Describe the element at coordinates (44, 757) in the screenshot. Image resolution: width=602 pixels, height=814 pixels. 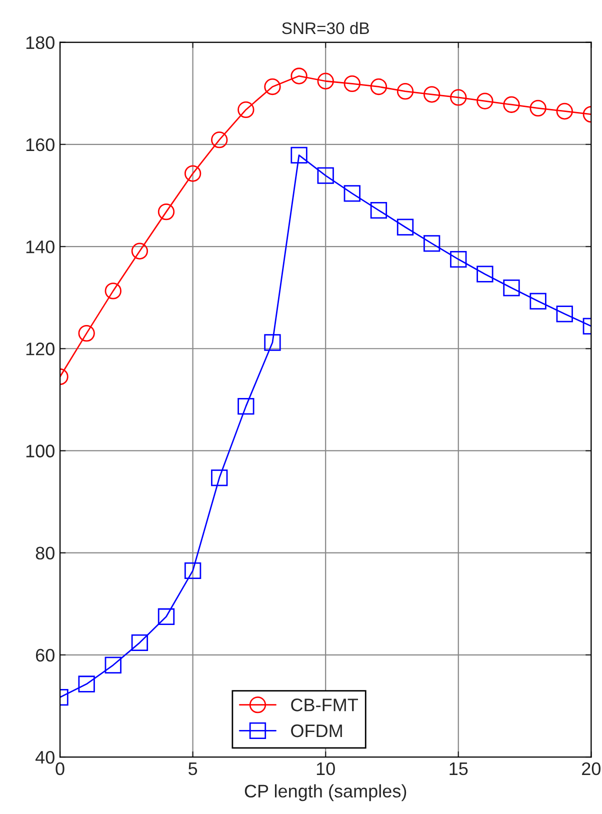
I see `y-tick-label: 40` at that location.